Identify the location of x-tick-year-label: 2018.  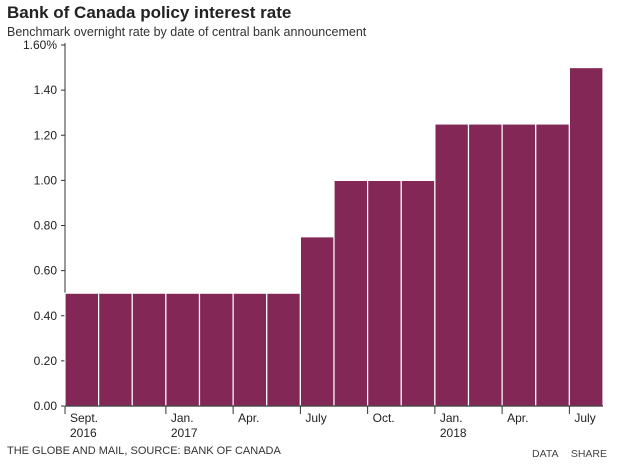
(453, 433).